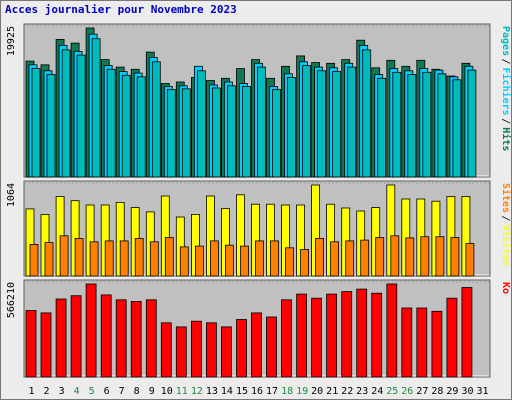 Image resolution: width=512 pixels, height=400 pixels. What do you see at coordinates (152, 391) in the screenshot?
I see `x-tick-label-day-9: 9` at bounding box center [152, 391].